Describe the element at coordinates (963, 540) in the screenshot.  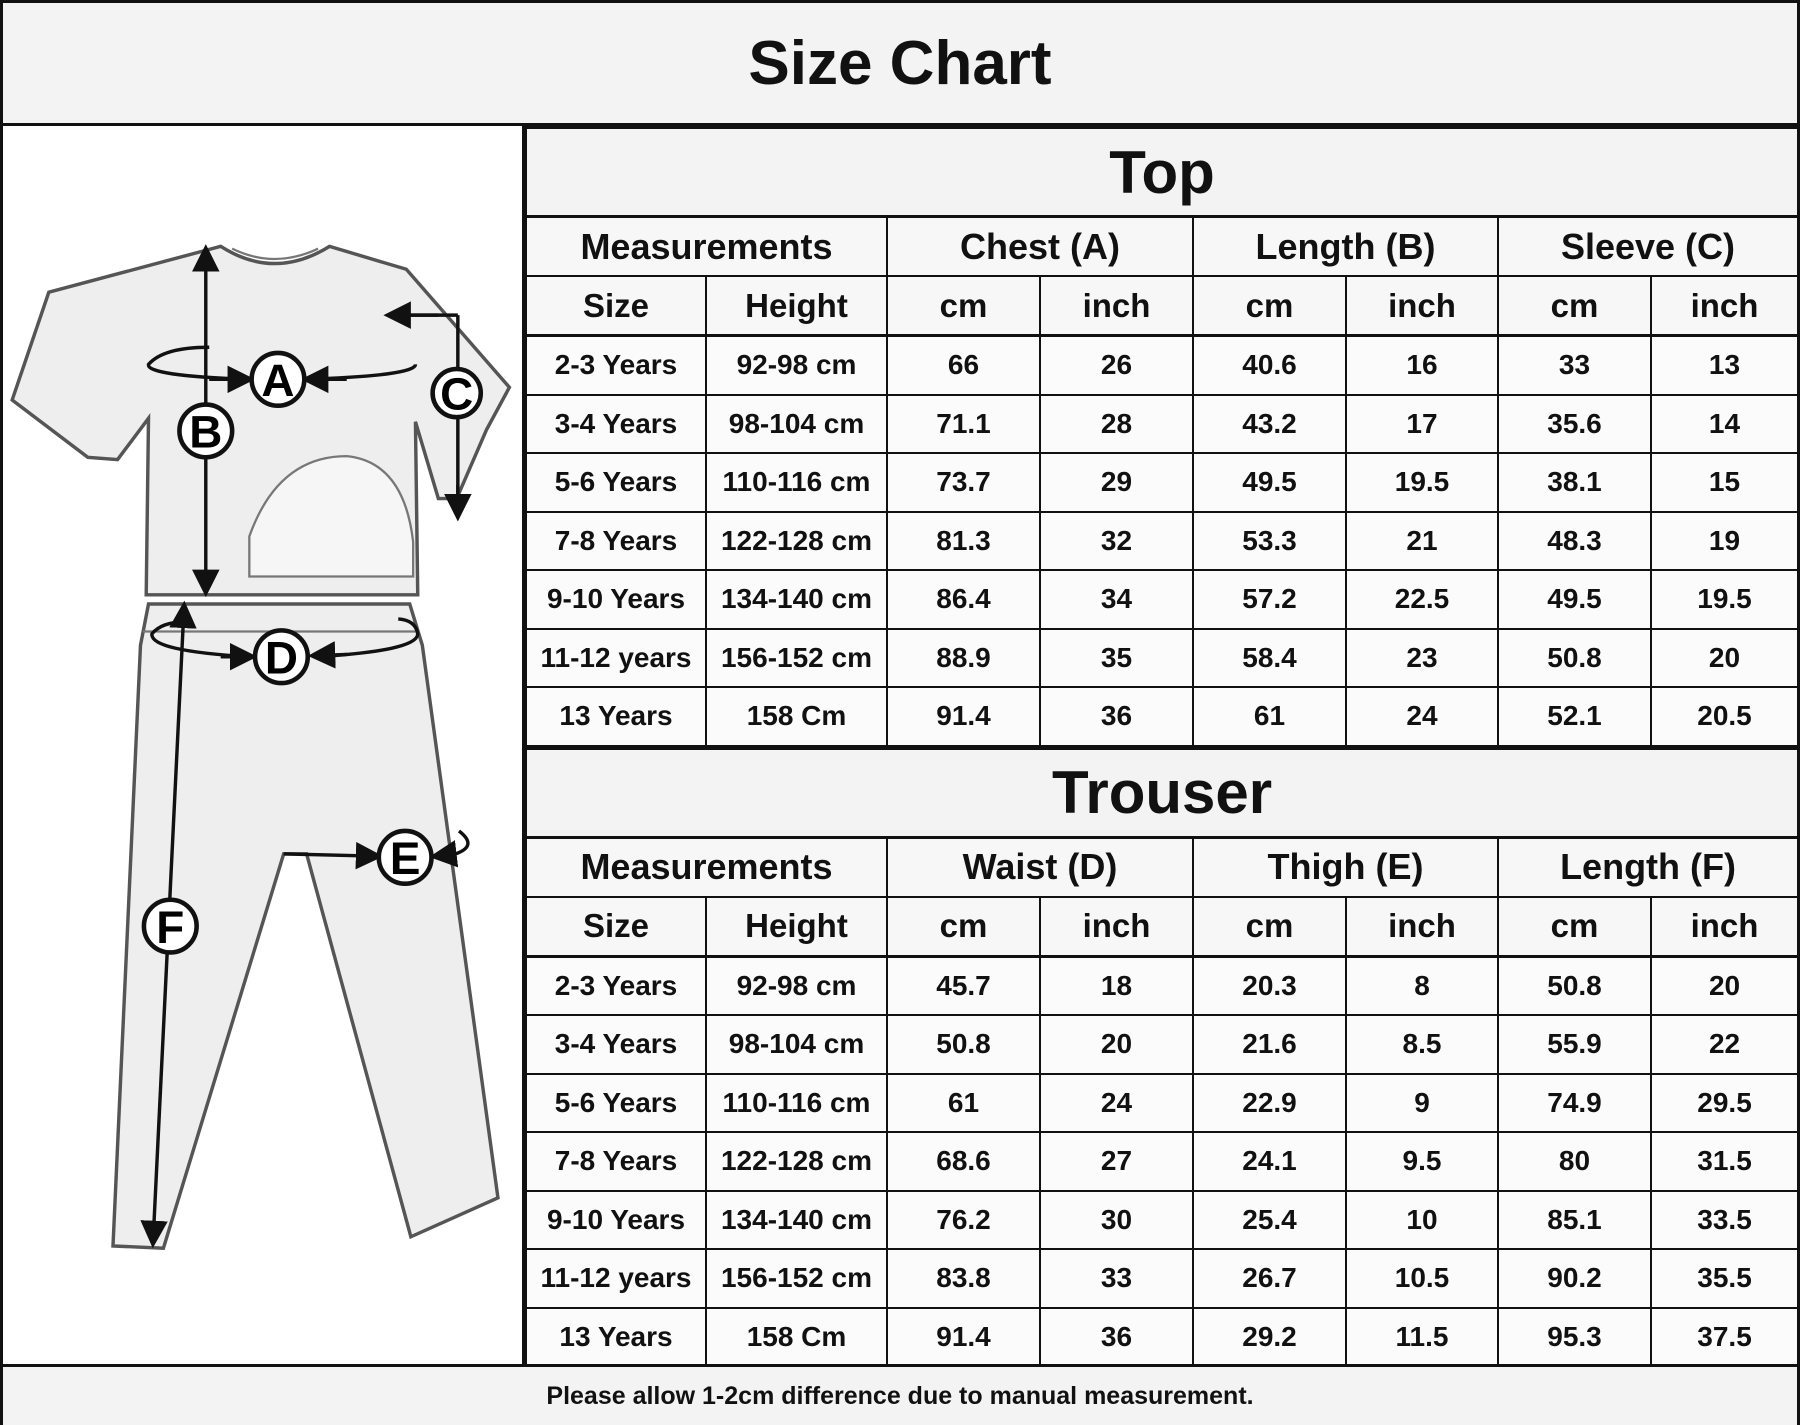
I see `cell: 81.3` at that location.